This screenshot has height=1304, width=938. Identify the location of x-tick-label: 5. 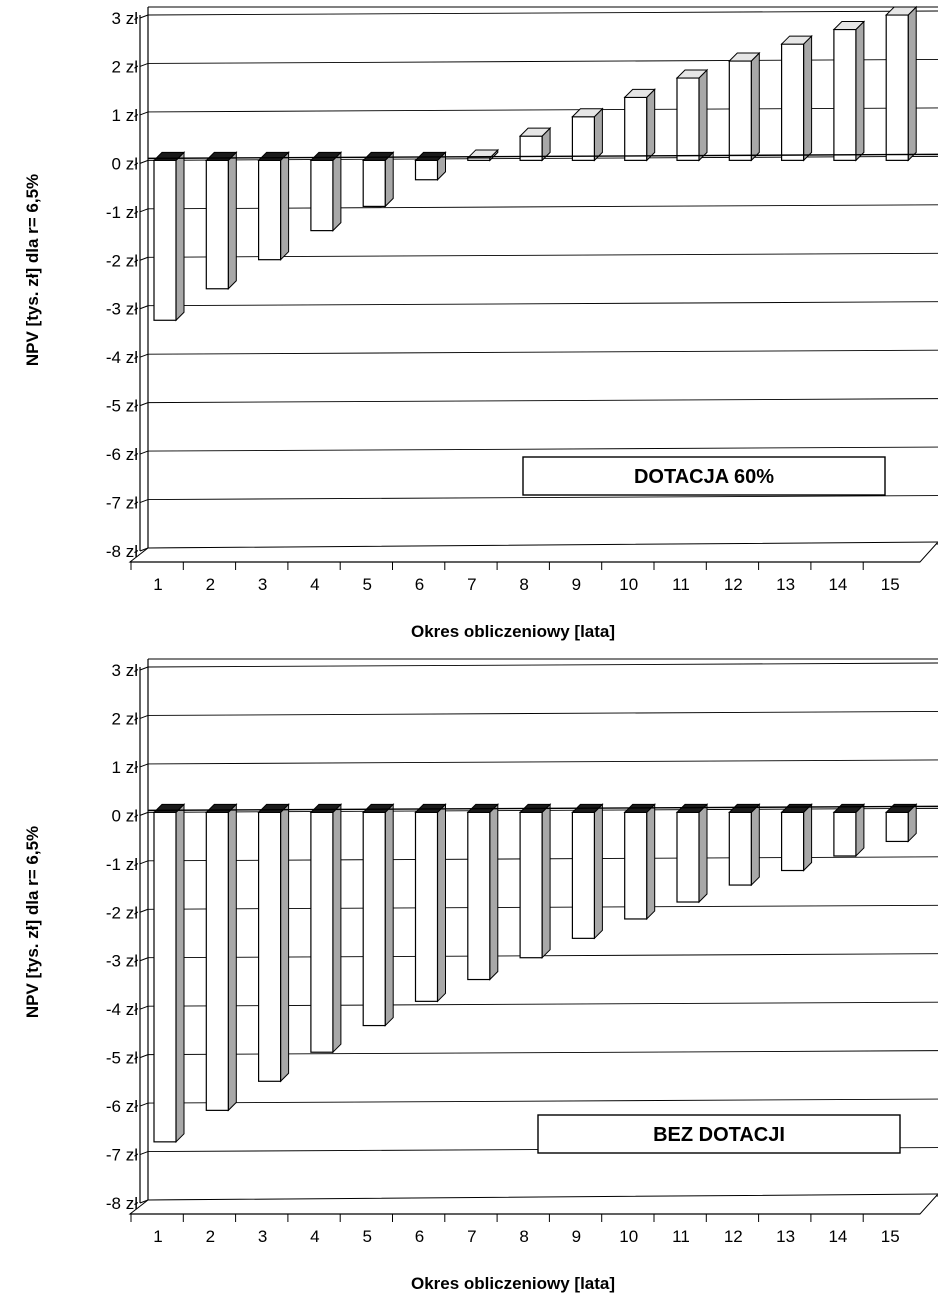
(366, 1236).